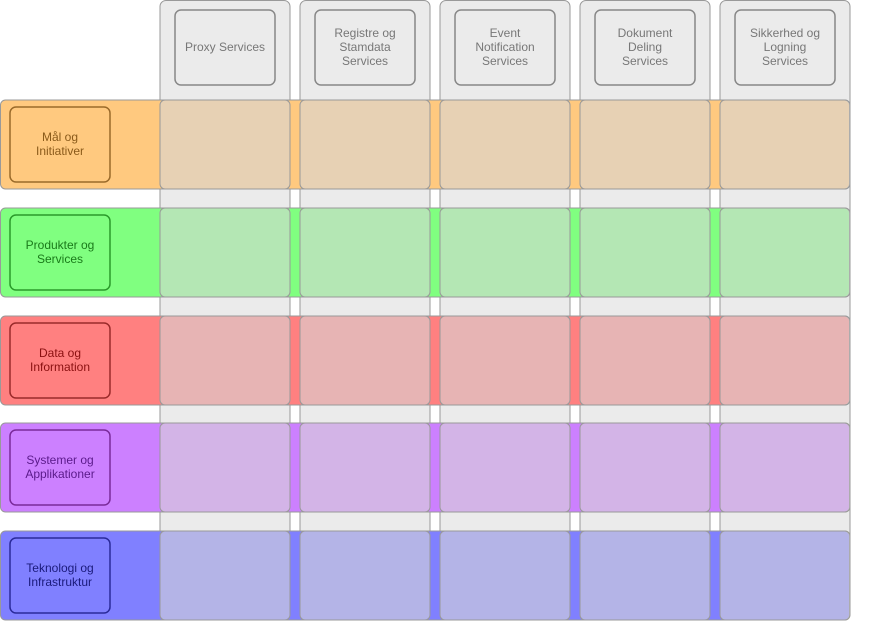 The height and width of the screenshot is (640, 870). Describe the element at coordinates (59, 568) in the screenshot. I see `row-header-line: Teknologi og` at that location.